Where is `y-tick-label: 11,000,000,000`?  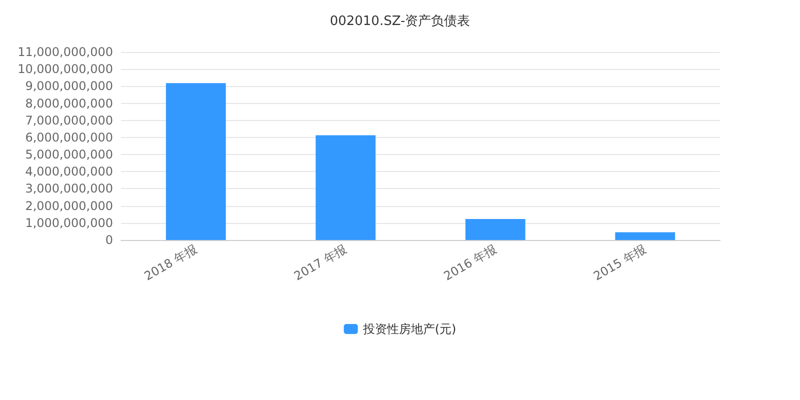
y-tick-label: 11,000,000,000 is located at coordinates (65, 52).